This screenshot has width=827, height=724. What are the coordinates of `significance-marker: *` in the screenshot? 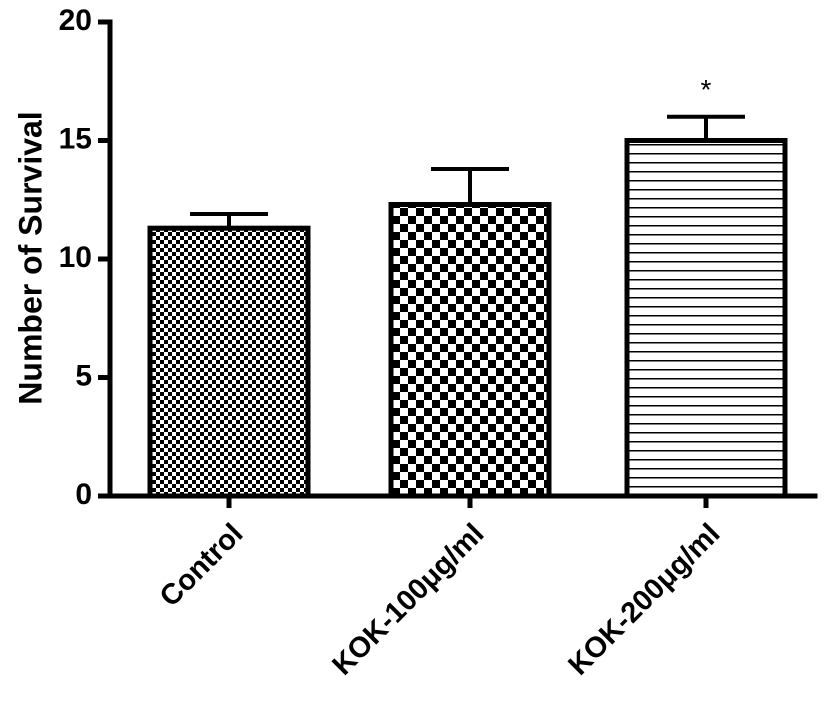 It's located at (706, 89).